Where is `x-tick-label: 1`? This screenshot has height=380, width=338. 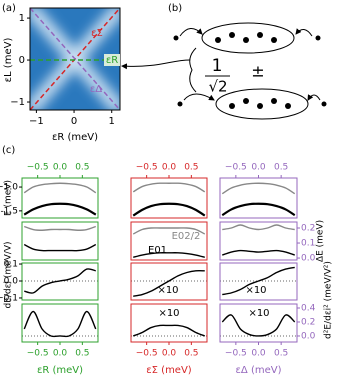 x-tick-label: 1 is located at coordinates (112, 121).